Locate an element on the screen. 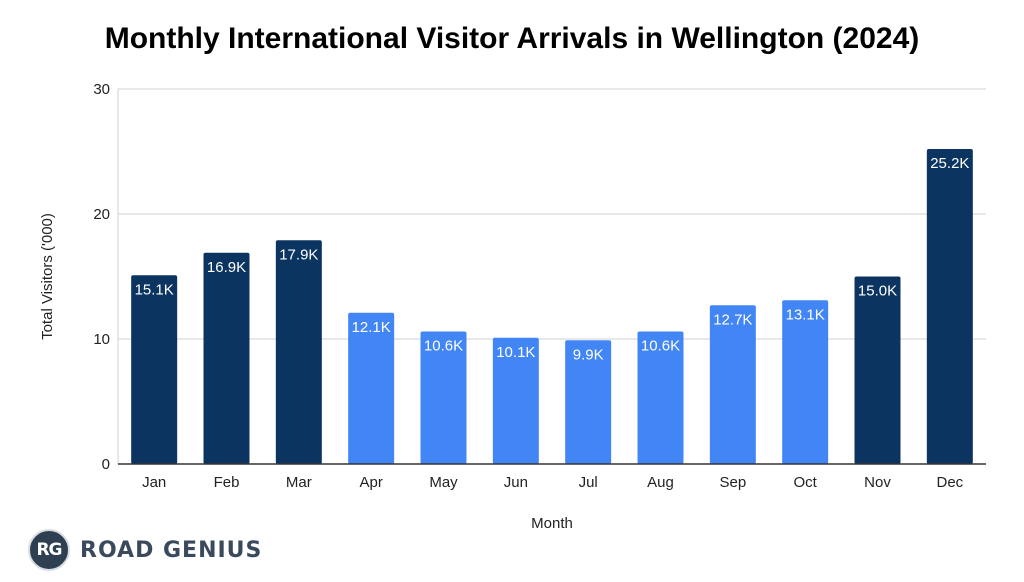 This screenshot has height=582, width=1024. bar-oct is located at coordinates (805, 382).